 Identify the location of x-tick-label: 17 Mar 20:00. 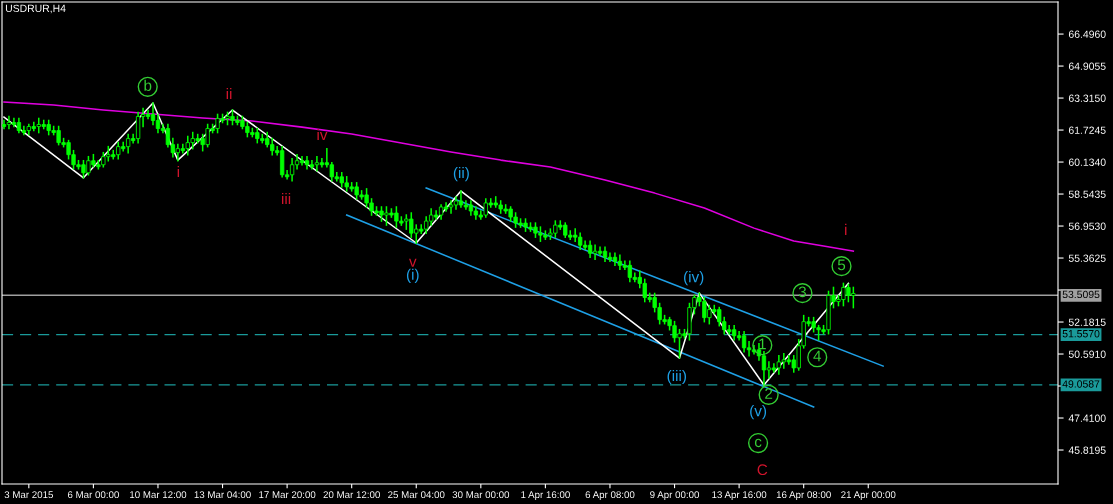
(287, 495).